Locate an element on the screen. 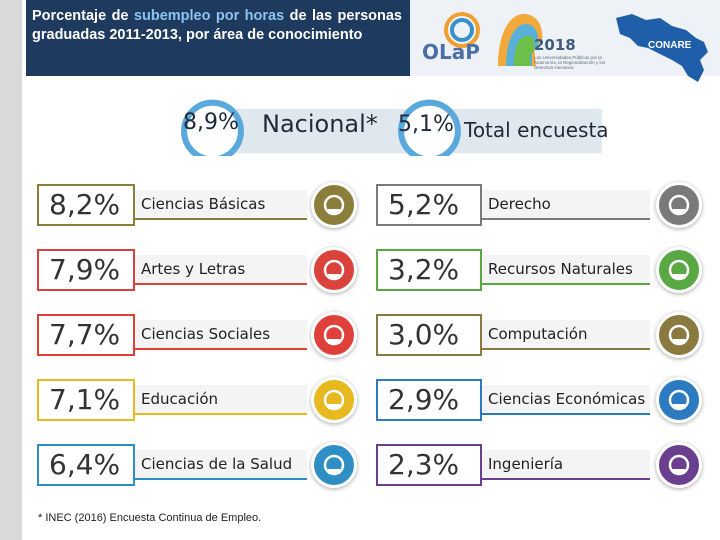 The height and width of the screenshot is (540, 720). pct-box: 7,1% is located at coordinates (86, 400).